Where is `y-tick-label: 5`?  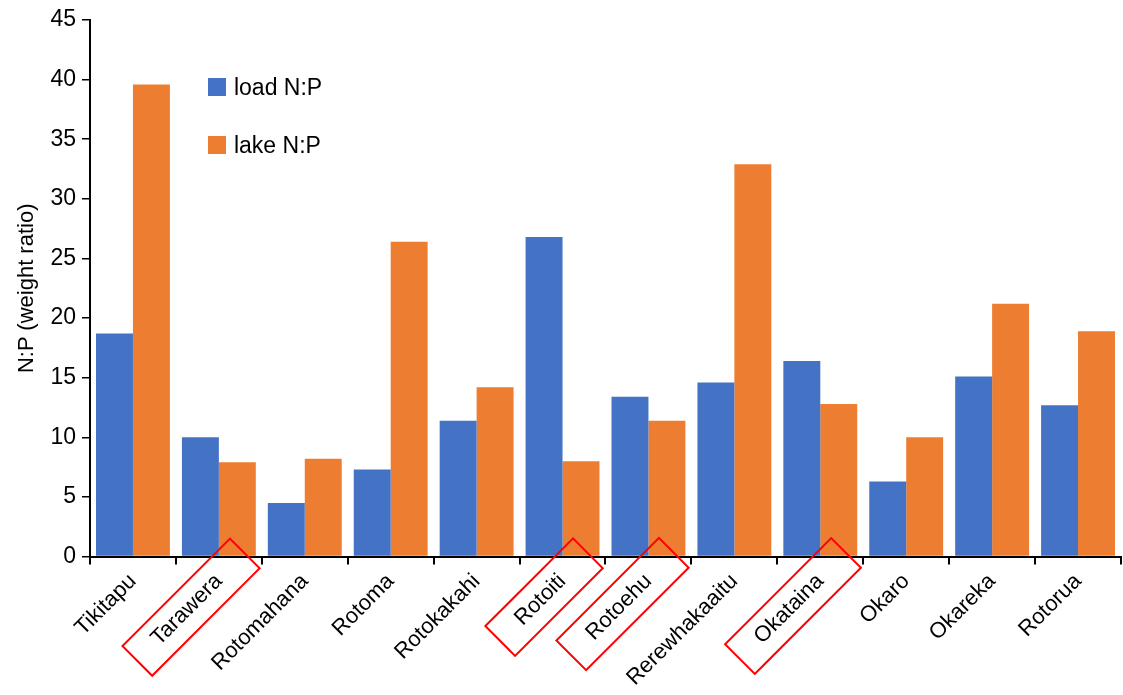 y-tick-label: 5 is located at coordinates (69, 495).